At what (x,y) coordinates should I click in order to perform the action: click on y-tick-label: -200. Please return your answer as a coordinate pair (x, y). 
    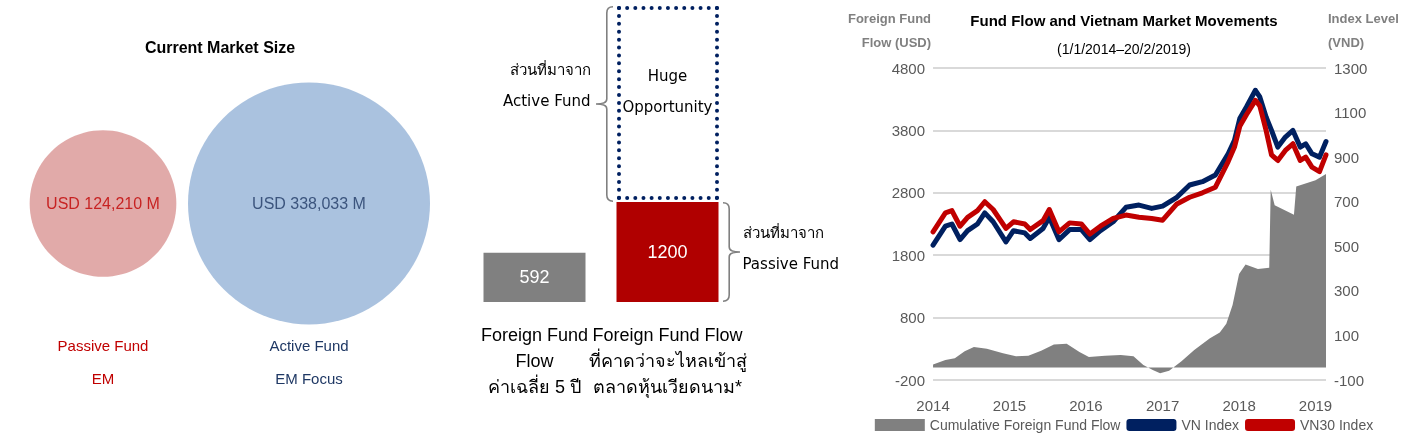
    Looking at the image, I should click on (910, 380).